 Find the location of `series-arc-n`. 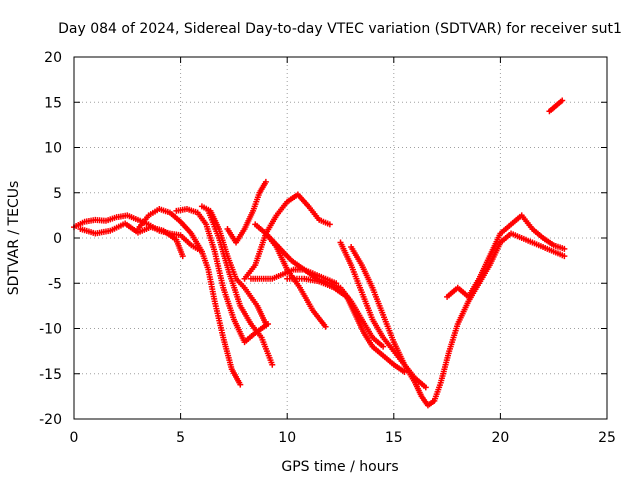

series-arc-n is located at coordinates (458, 319).